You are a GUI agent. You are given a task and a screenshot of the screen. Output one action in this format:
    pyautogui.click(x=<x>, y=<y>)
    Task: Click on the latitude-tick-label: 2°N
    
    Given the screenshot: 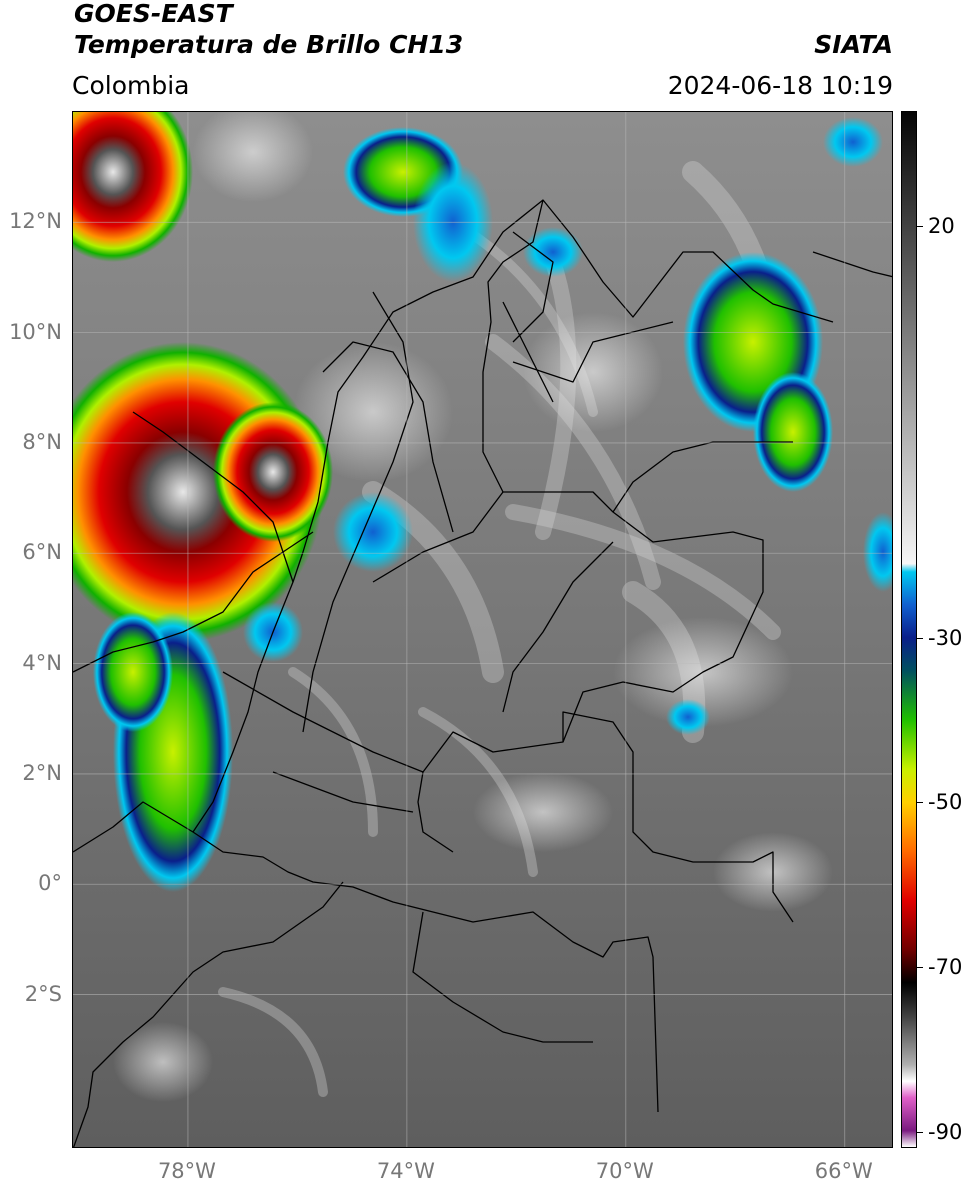 What is the action you would take?
    pyautogui.click(x=42, y=772)
    